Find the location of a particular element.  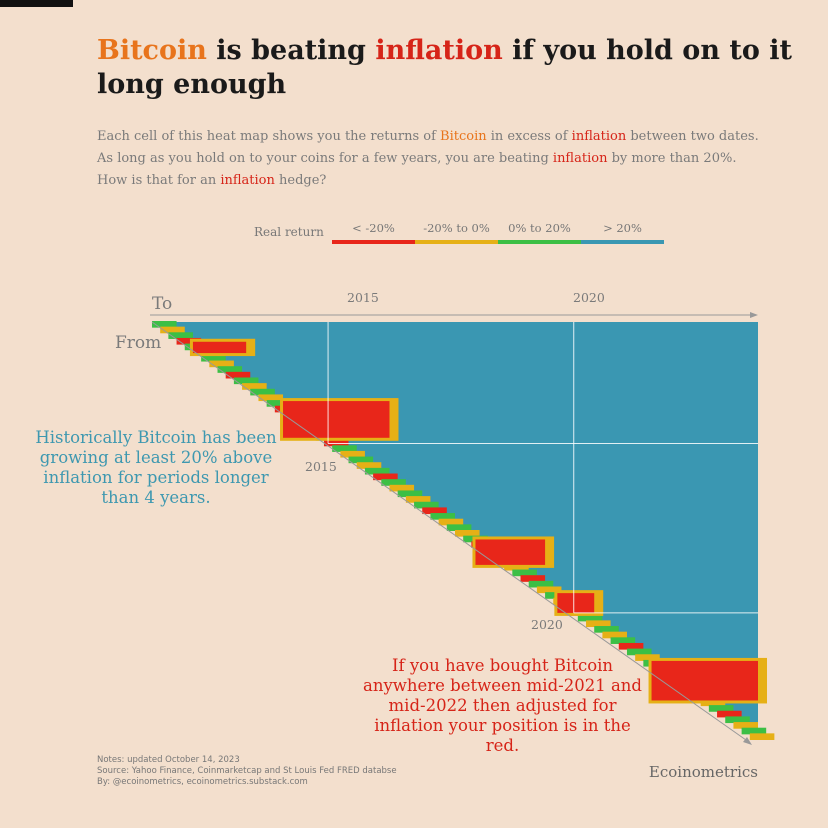

sub-text: in excess of is located at coordinates (529, 136).